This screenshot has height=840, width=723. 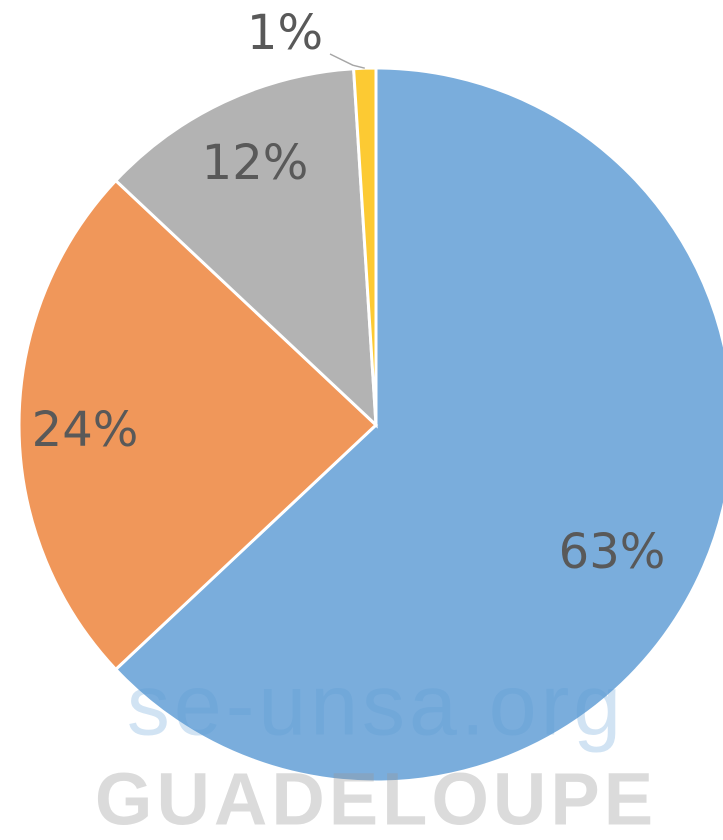 I want to click on data-label: 1%, so click(x=285, y=33).